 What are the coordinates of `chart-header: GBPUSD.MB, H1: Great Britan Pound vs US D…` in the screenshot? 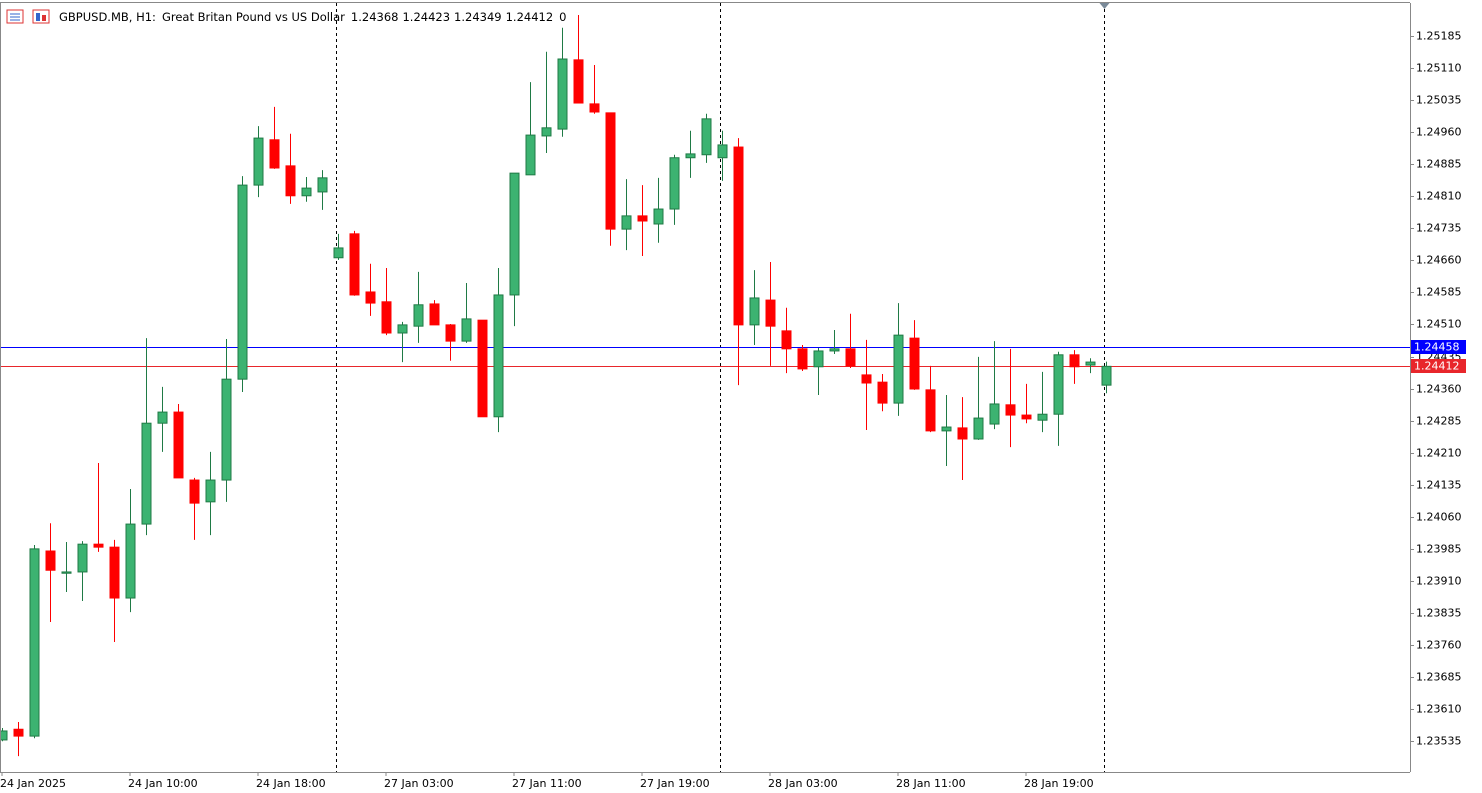 It's located at (312, 17).